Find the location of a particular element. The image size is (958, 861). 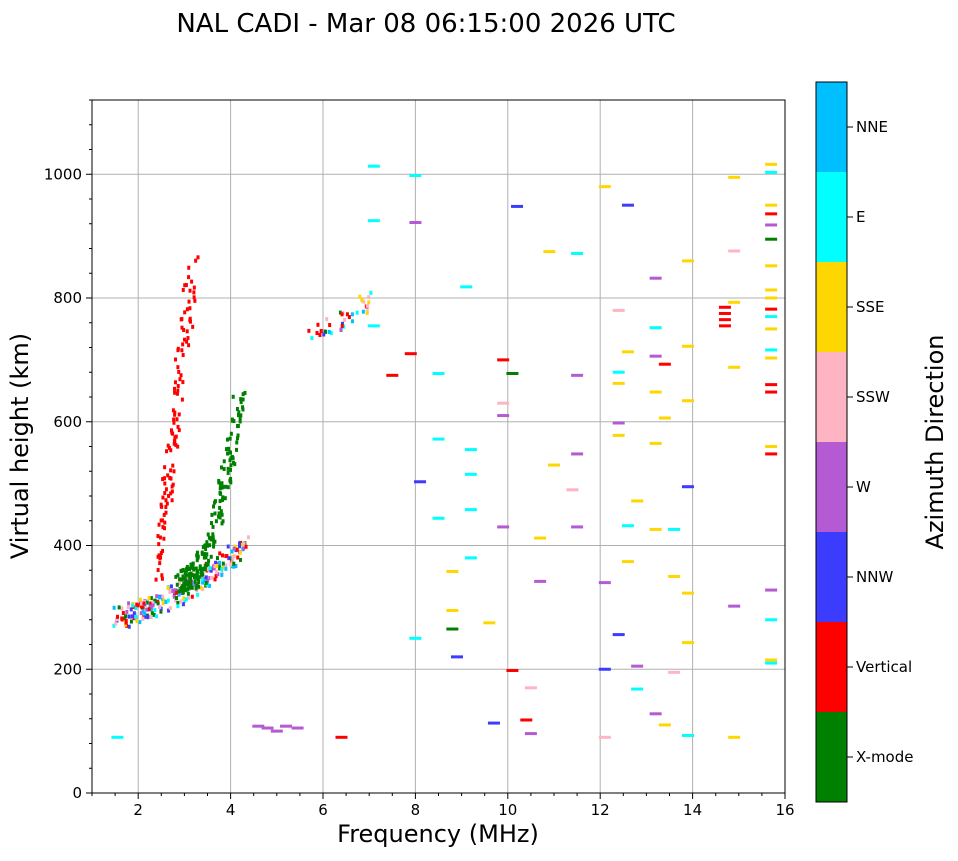

x-tick-label: 4 is located at coordinates (231, 810).